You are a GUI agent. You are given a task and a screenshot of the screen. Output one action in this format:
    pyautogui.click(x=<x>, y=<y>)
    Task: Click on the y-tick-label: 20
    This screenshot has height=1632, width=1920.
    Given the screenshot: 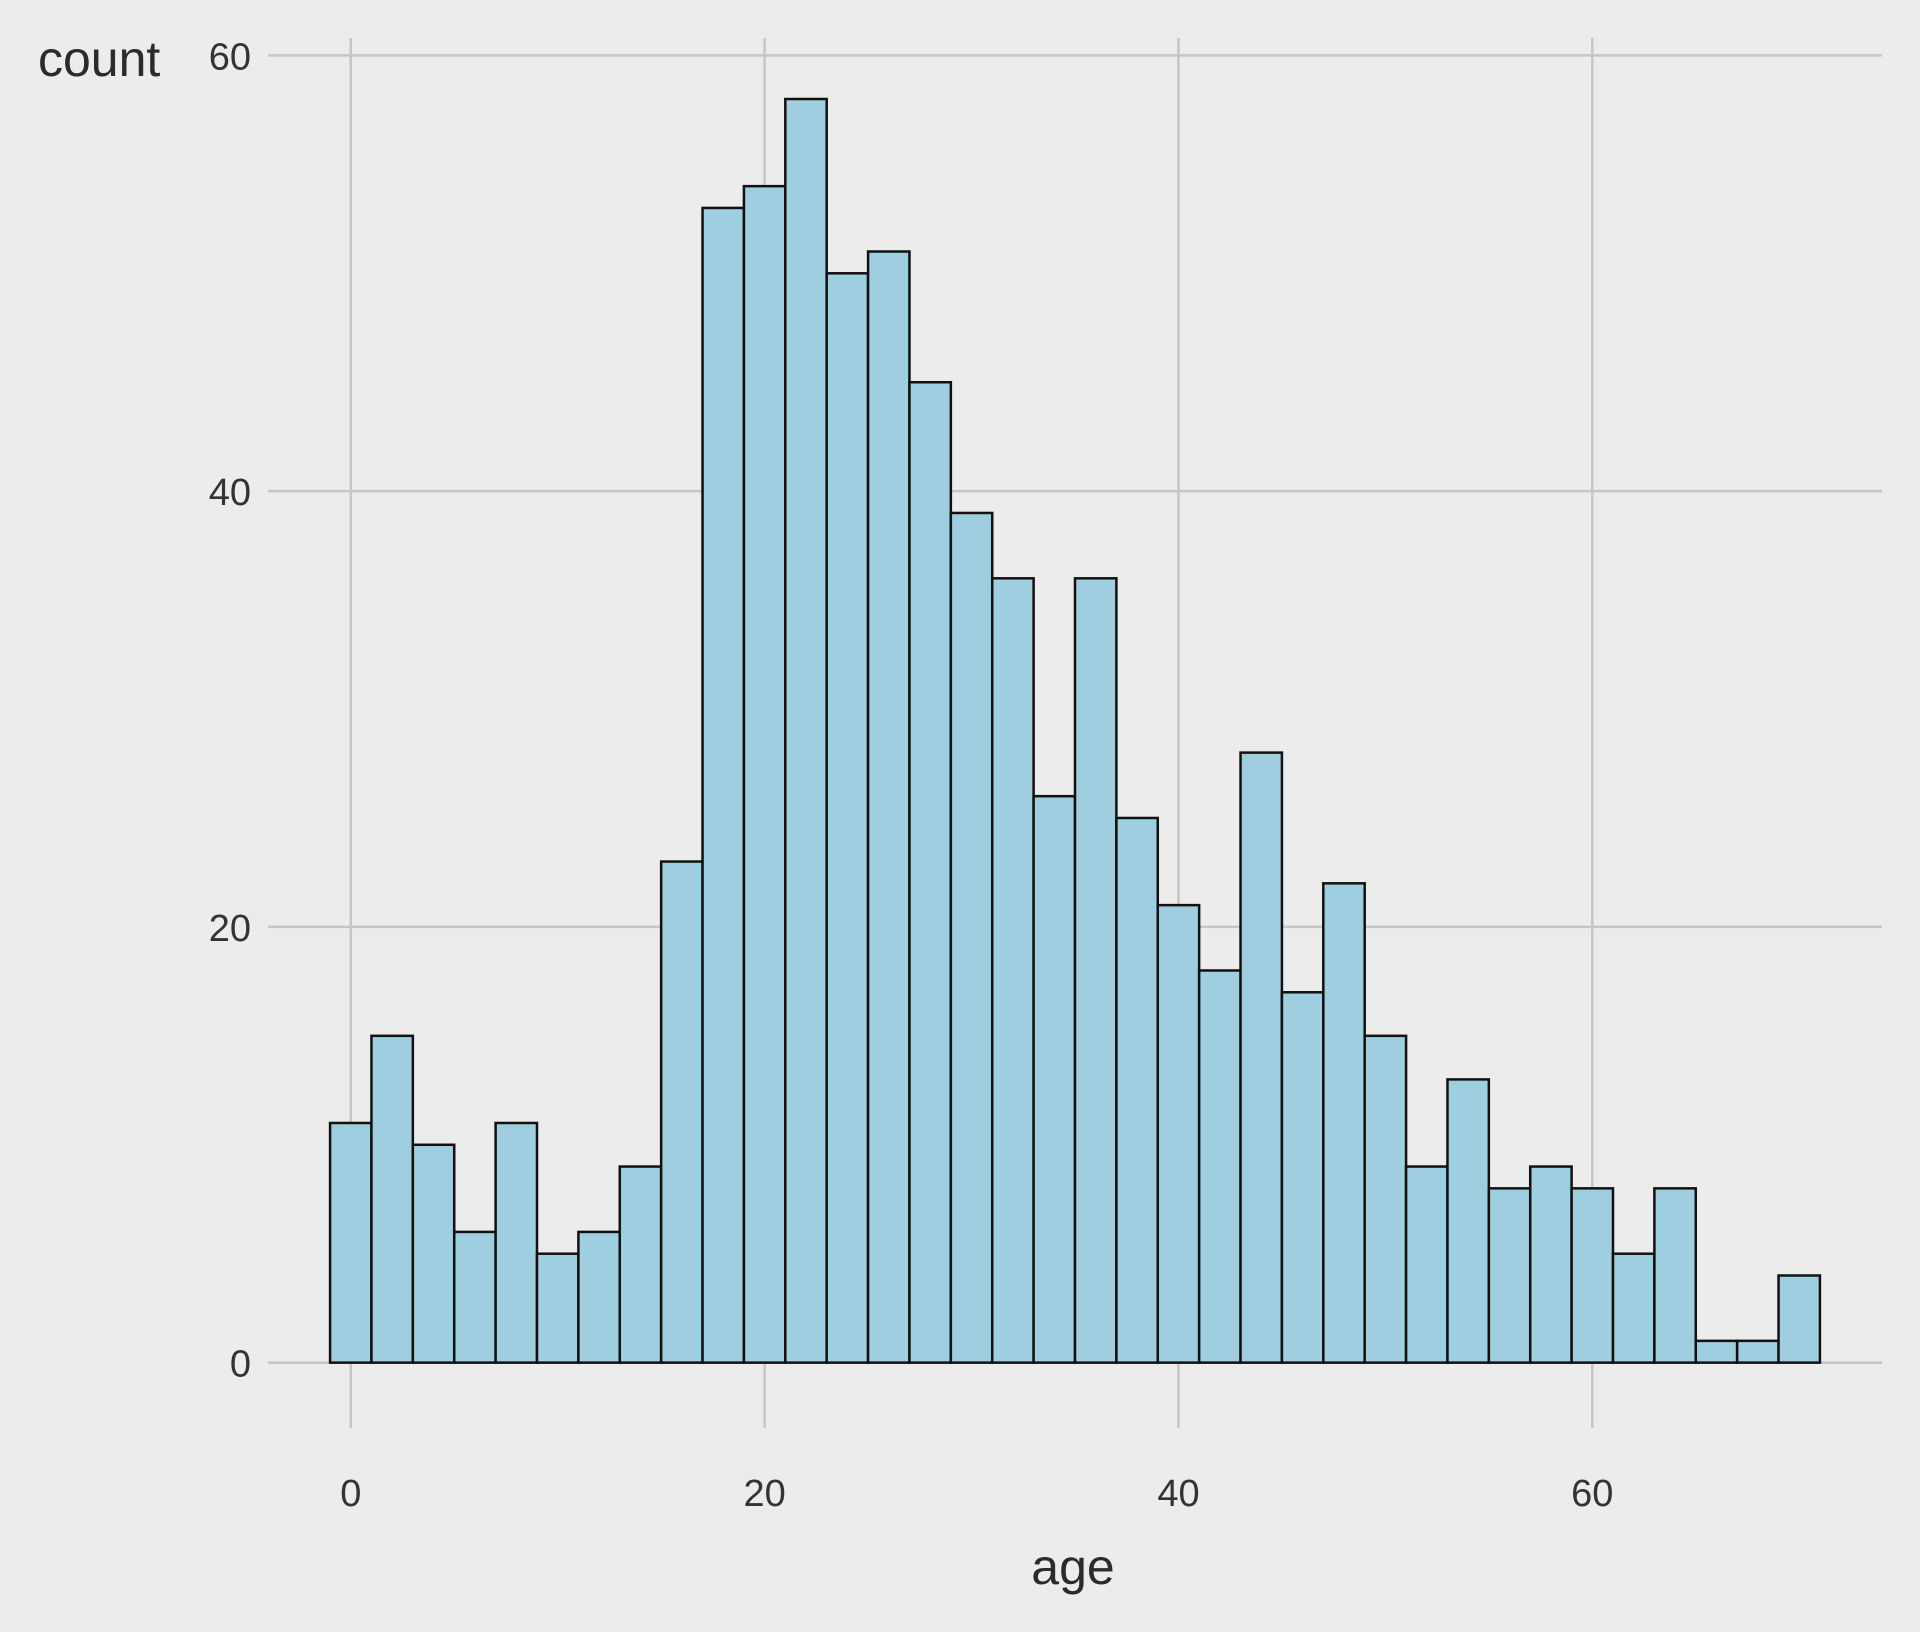 What is the action you would take?
    pyautogui.click(x=230, y=929)
    